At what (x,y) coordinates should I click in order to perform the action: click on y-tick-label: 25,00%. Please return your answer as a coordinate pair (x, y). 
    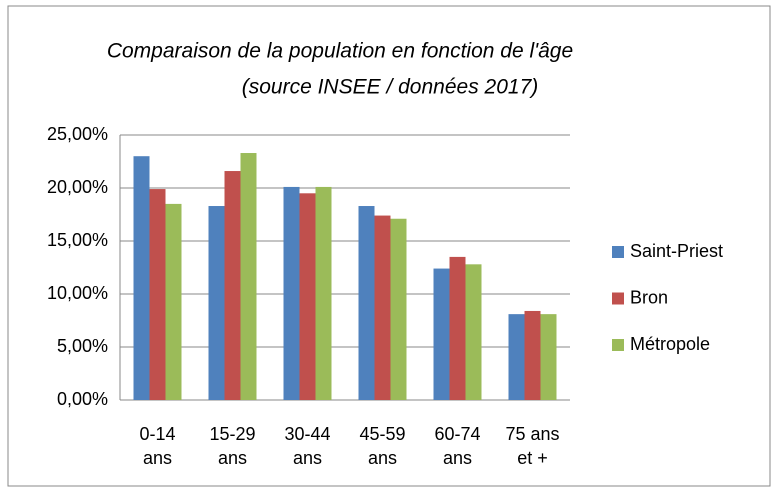
    Looking at the image, I should click on (77, 134).